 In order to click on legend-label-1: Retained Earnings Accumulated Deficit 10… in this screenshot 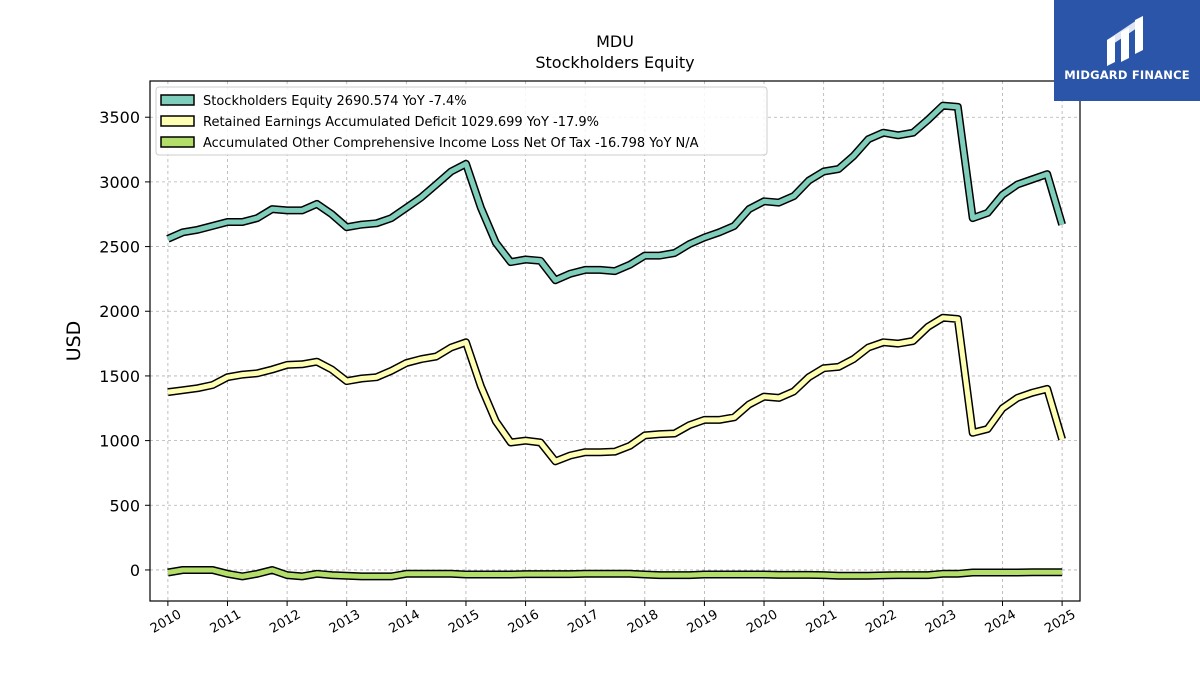, I will do `click(401, 122)`.